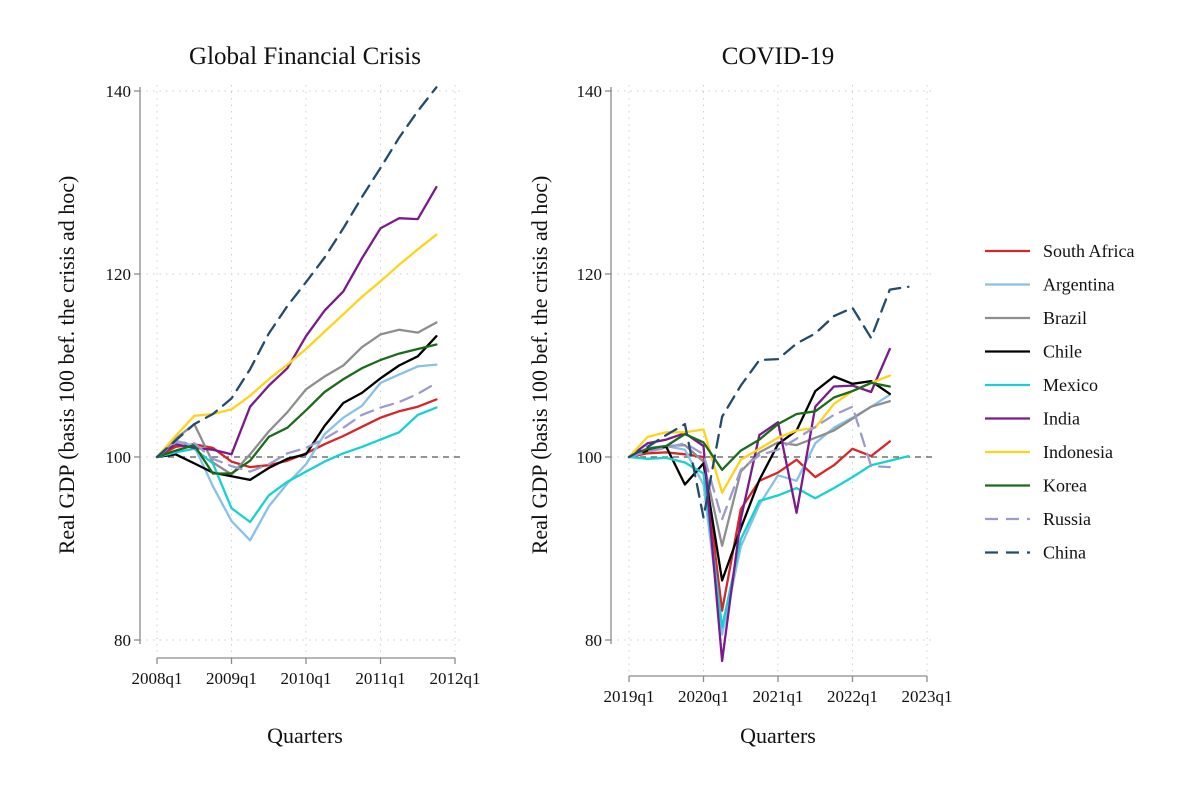 Image resolution: width=1200 pixels, height=800 pixels. What do you see at coordinates (1061, 419) in the screenshot?
I see `legend-label-india: India` at bounding box center [1061, 419].